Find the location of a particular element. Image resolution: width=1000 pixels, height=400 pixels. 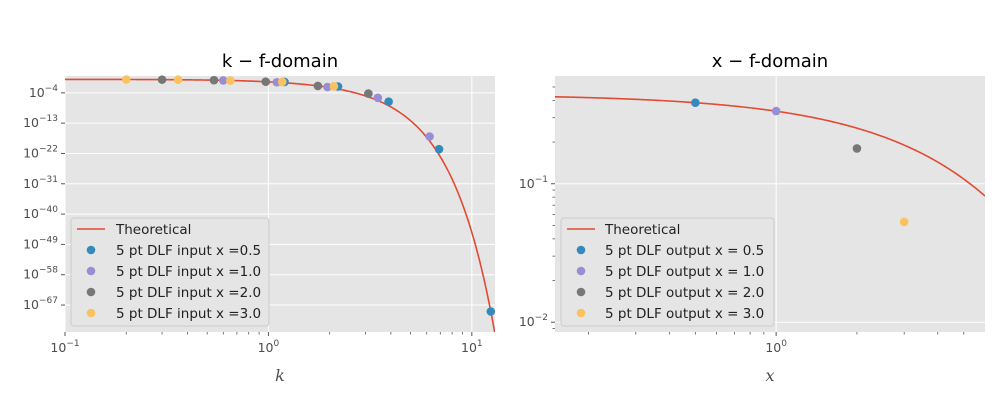

chart-right-points is located at coordinates (800, 162).